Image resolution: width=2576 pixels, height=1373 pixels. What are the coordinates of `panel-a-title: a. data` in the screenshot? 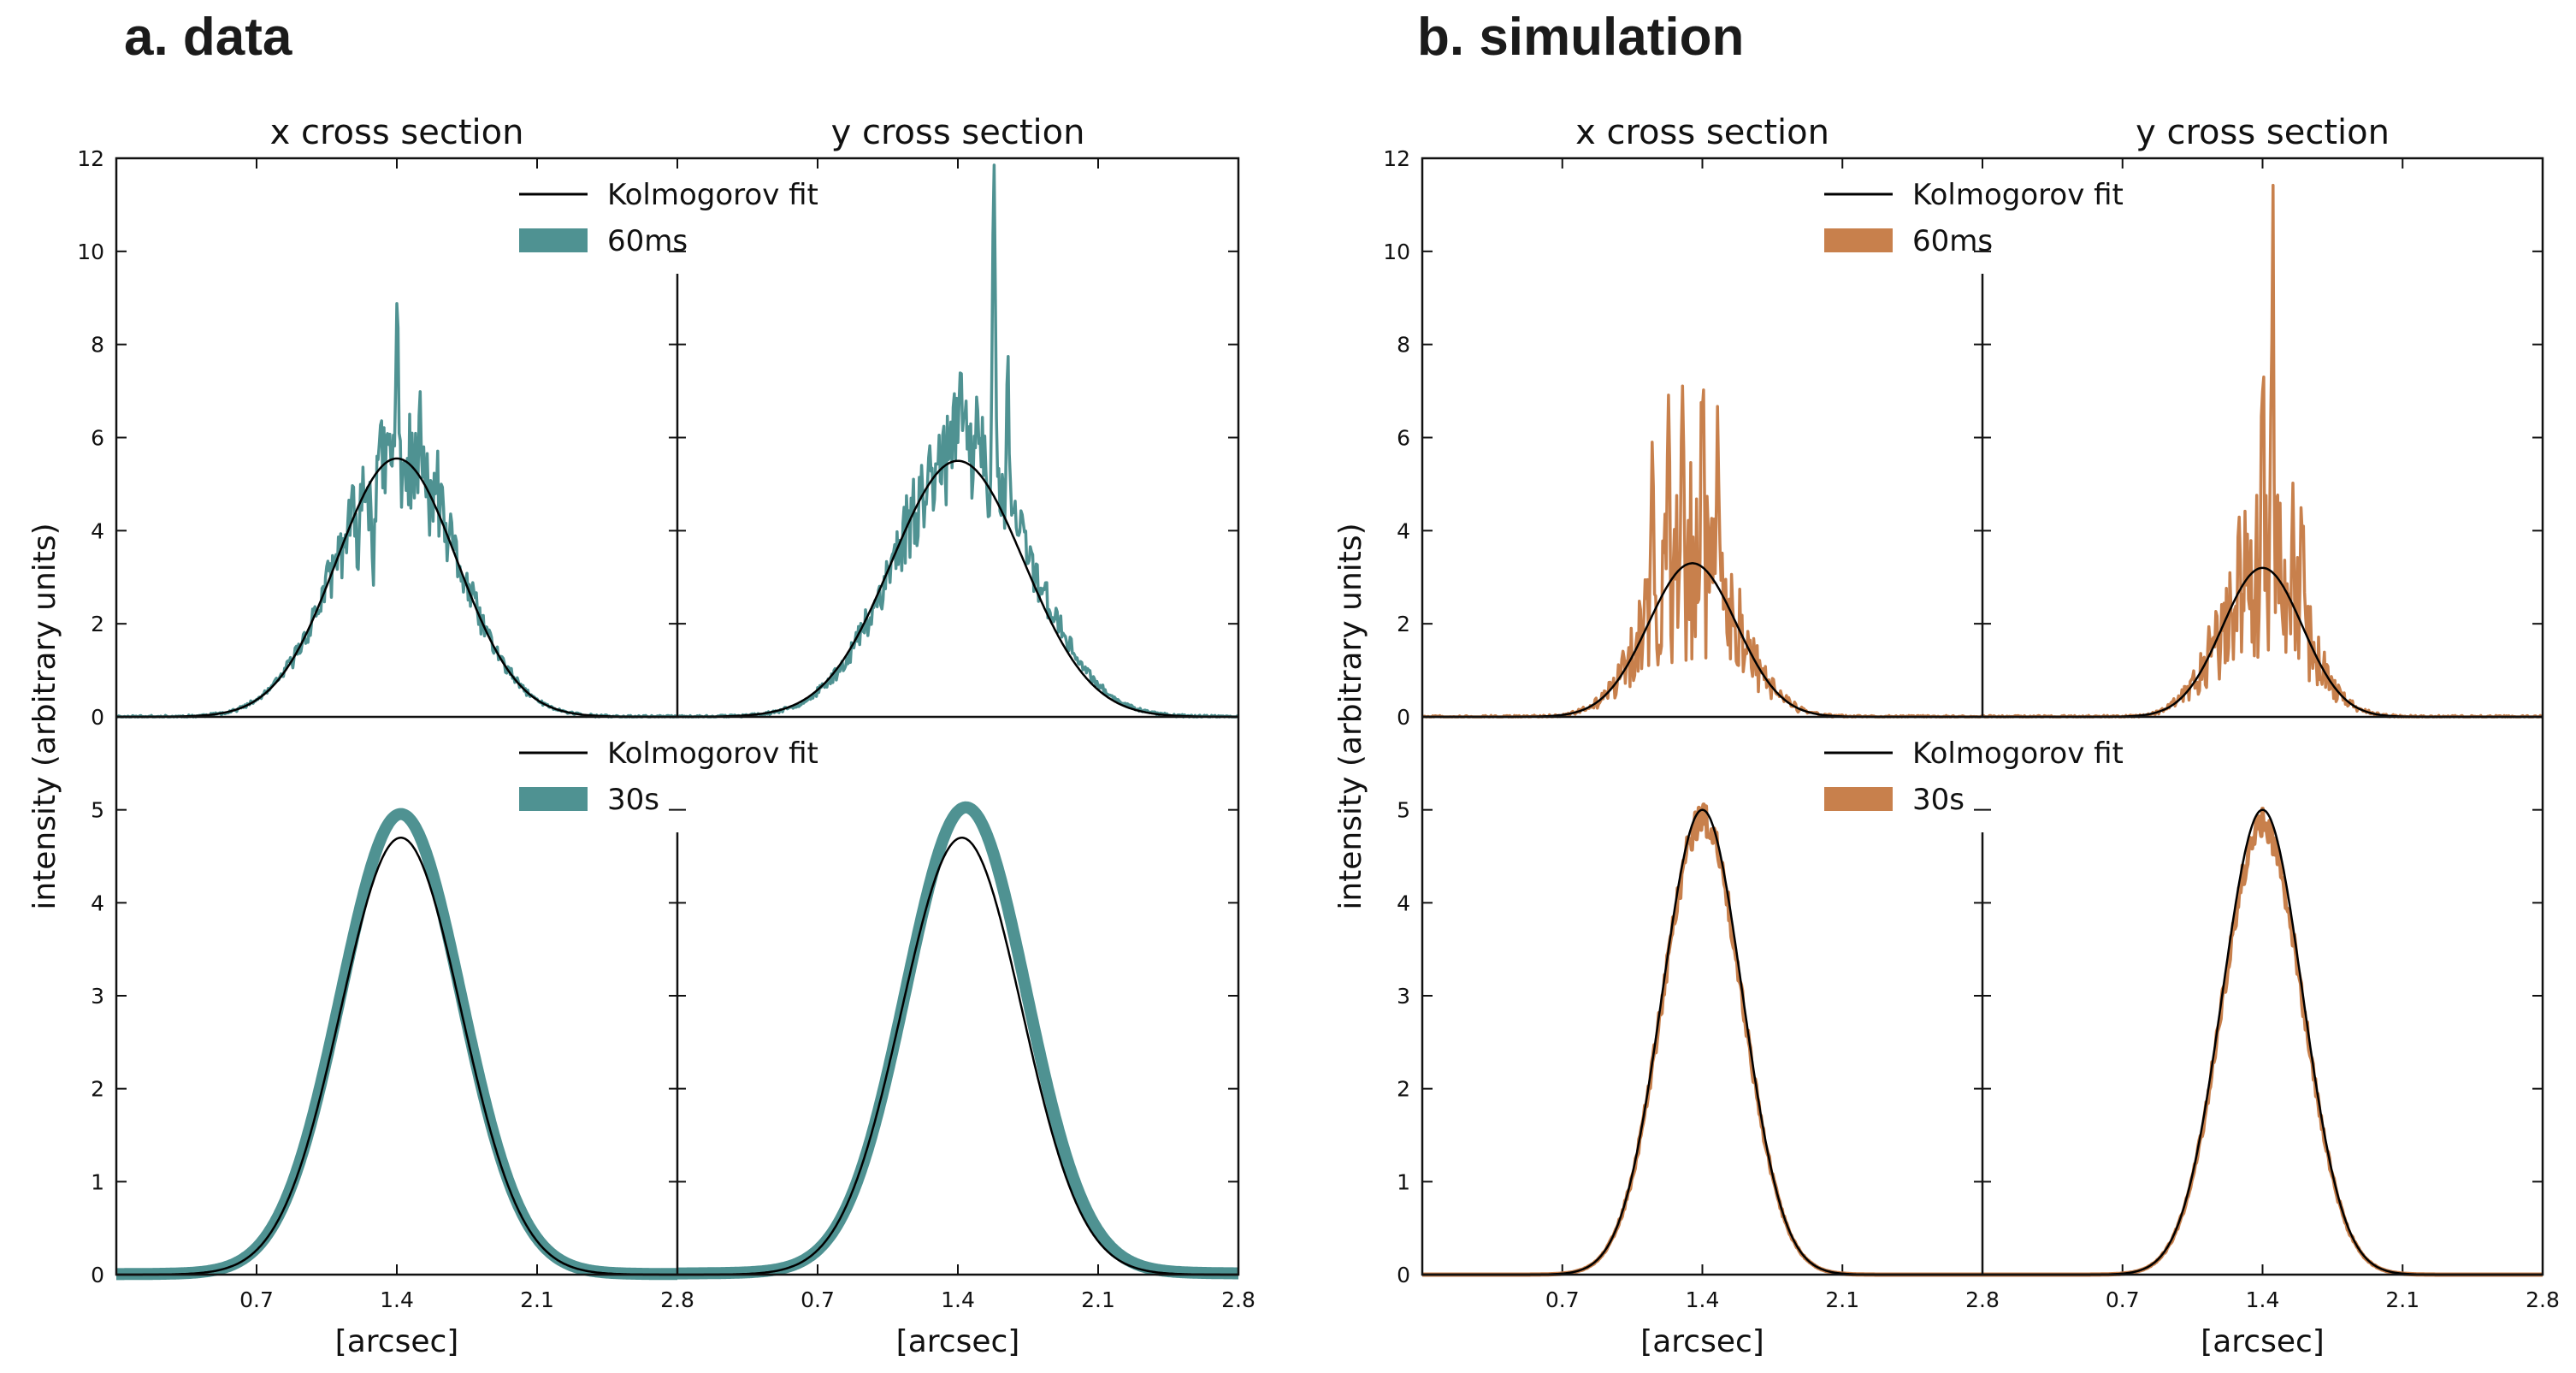 It's located at (208, 37).